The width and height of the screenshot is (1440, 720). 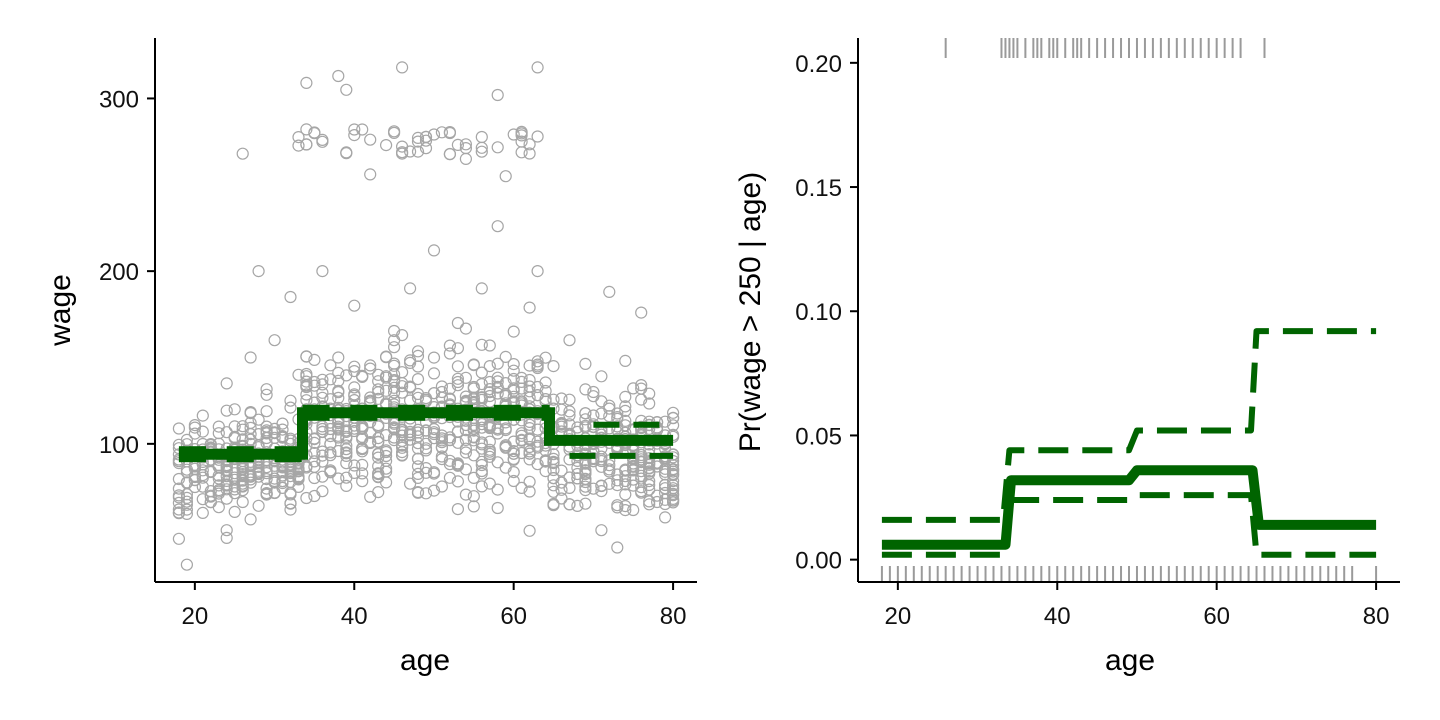 I want to click on x-axis-title: age, so click(x=1130, y=660).